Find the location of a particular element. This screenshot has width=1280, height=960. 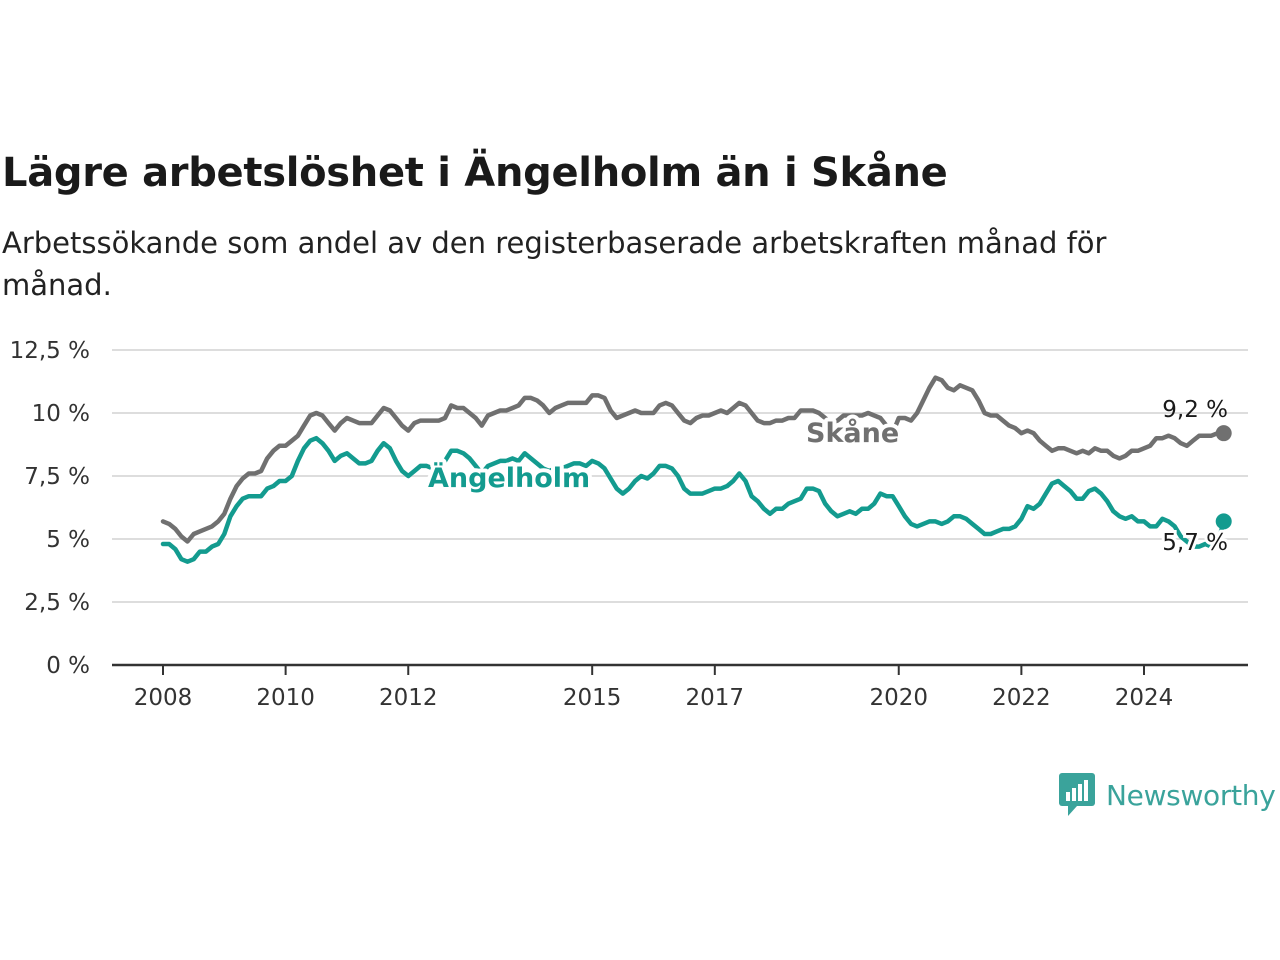

series-line-angelholm is located at coordinates (693, 499).